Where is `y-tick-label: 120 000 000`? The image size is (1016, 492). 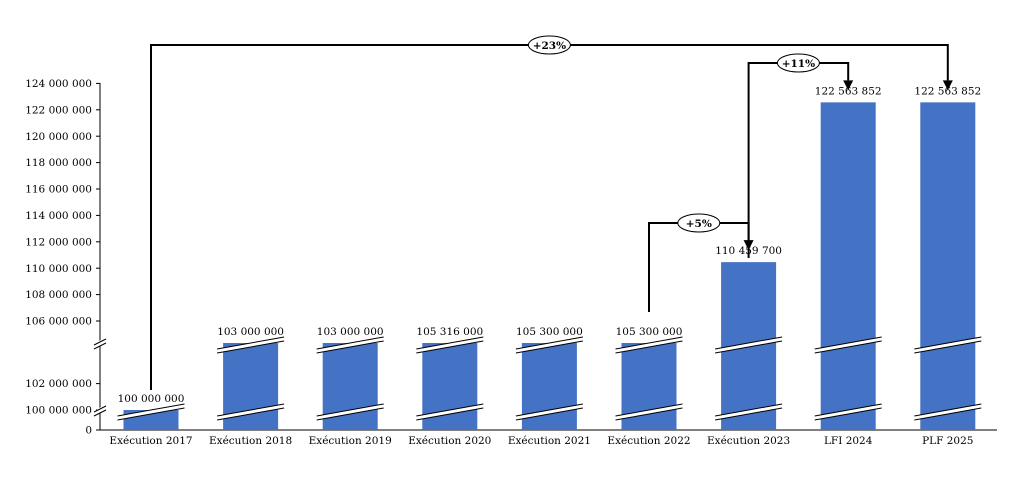
y-tick-label: 120 000 000 is located at coordinates (58, 137).